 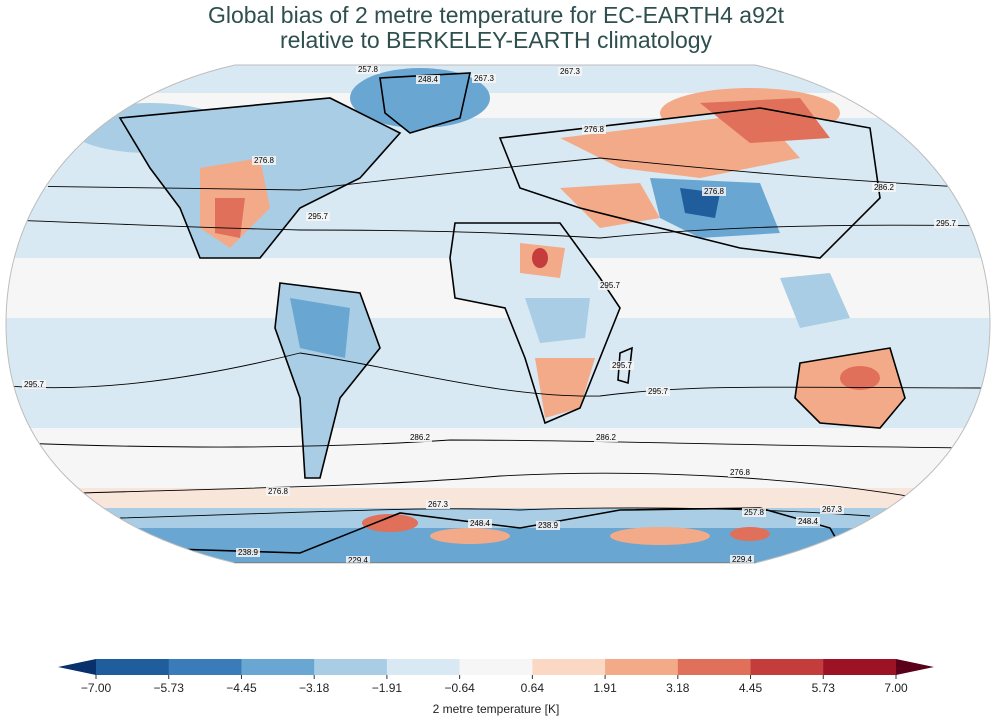 What do you see at coordinates (533, 688) in the screenshot?
I see `colorbar-tick-label: 0.64` at bounding box center [533, 688].